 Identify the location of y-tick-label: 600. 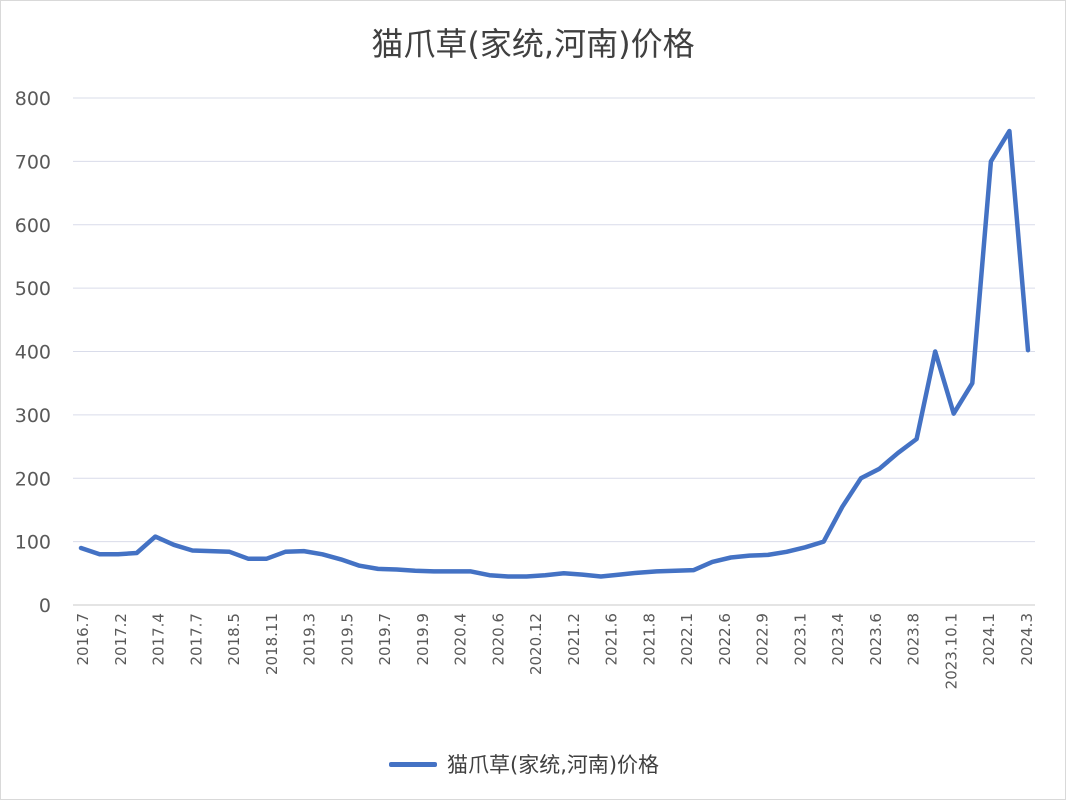
(33, 226).